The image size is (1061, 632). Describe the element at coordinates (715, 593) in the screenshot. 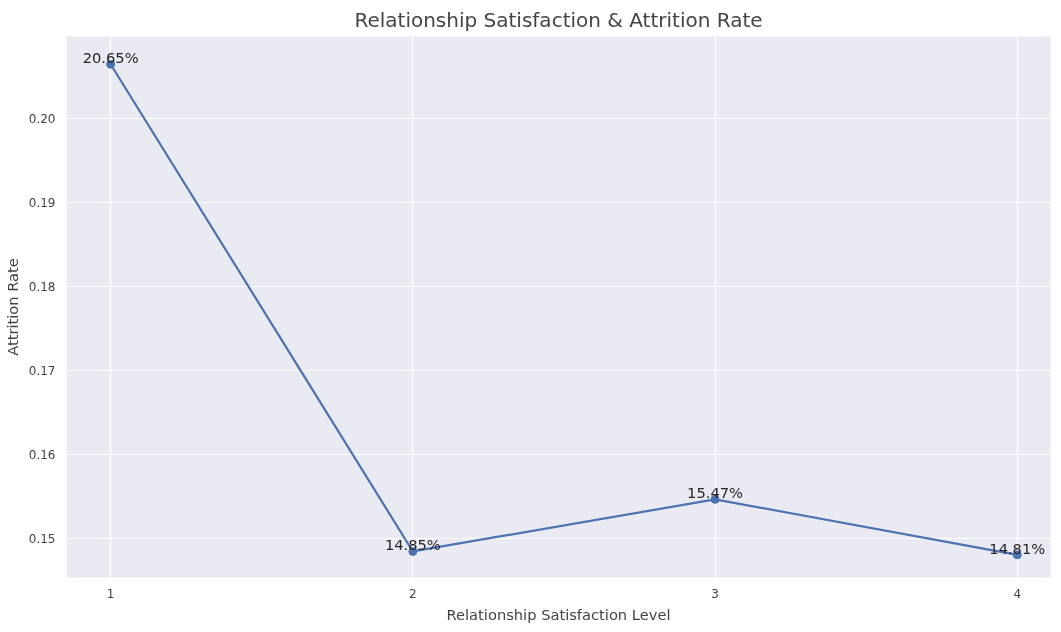

I see `x-tick-label: 3` at that location.